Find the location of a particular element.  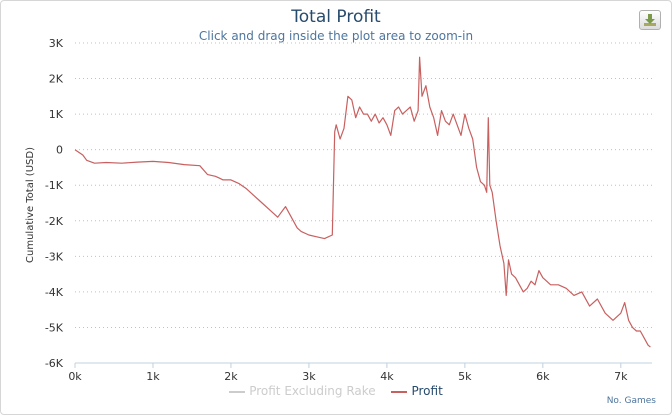

download-icon is located at coordinates (650, 20).